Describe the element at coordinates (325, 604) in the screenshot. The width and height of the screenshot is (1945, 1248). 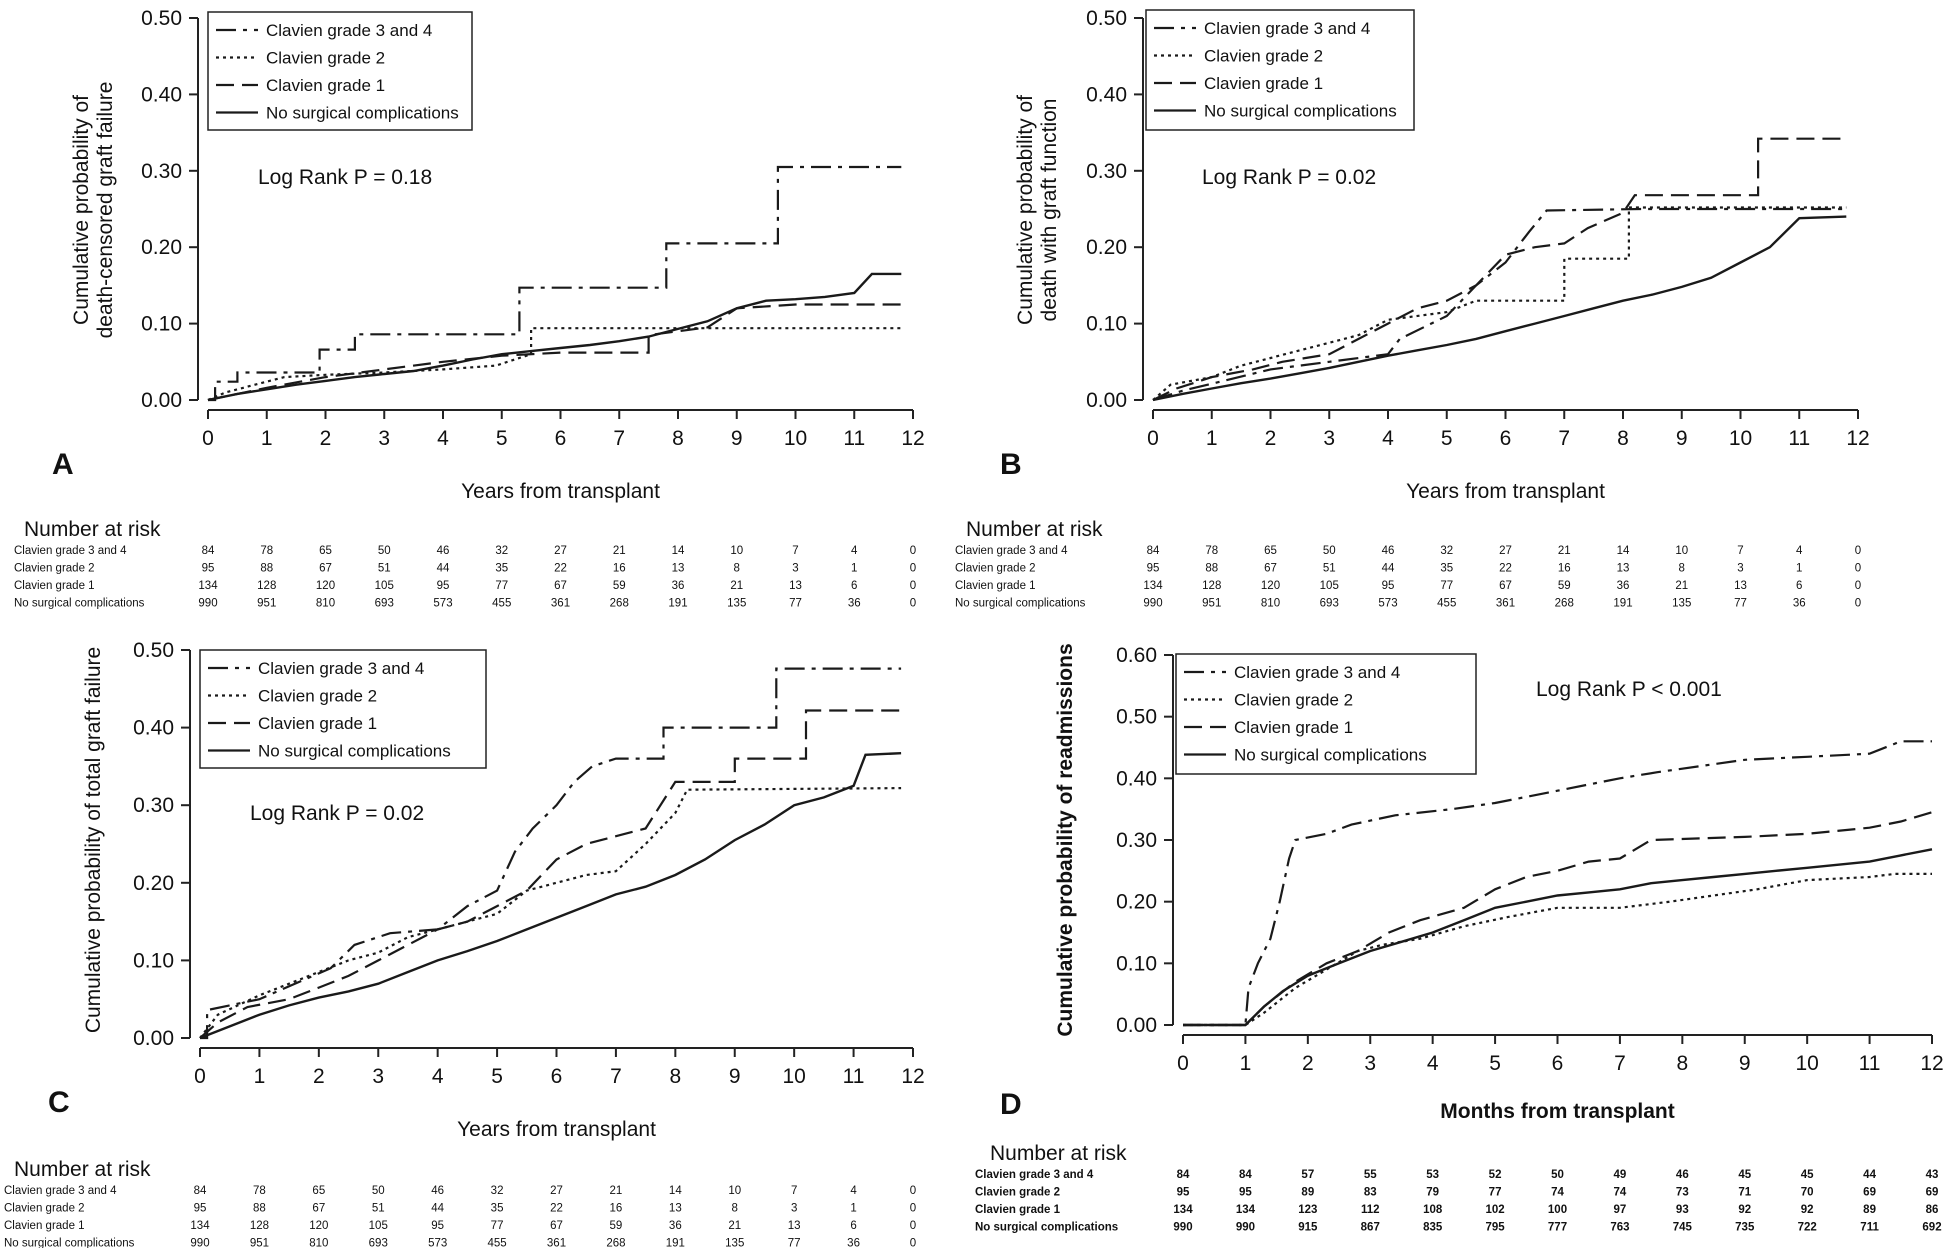
I see `risk-value: 810` at that location.